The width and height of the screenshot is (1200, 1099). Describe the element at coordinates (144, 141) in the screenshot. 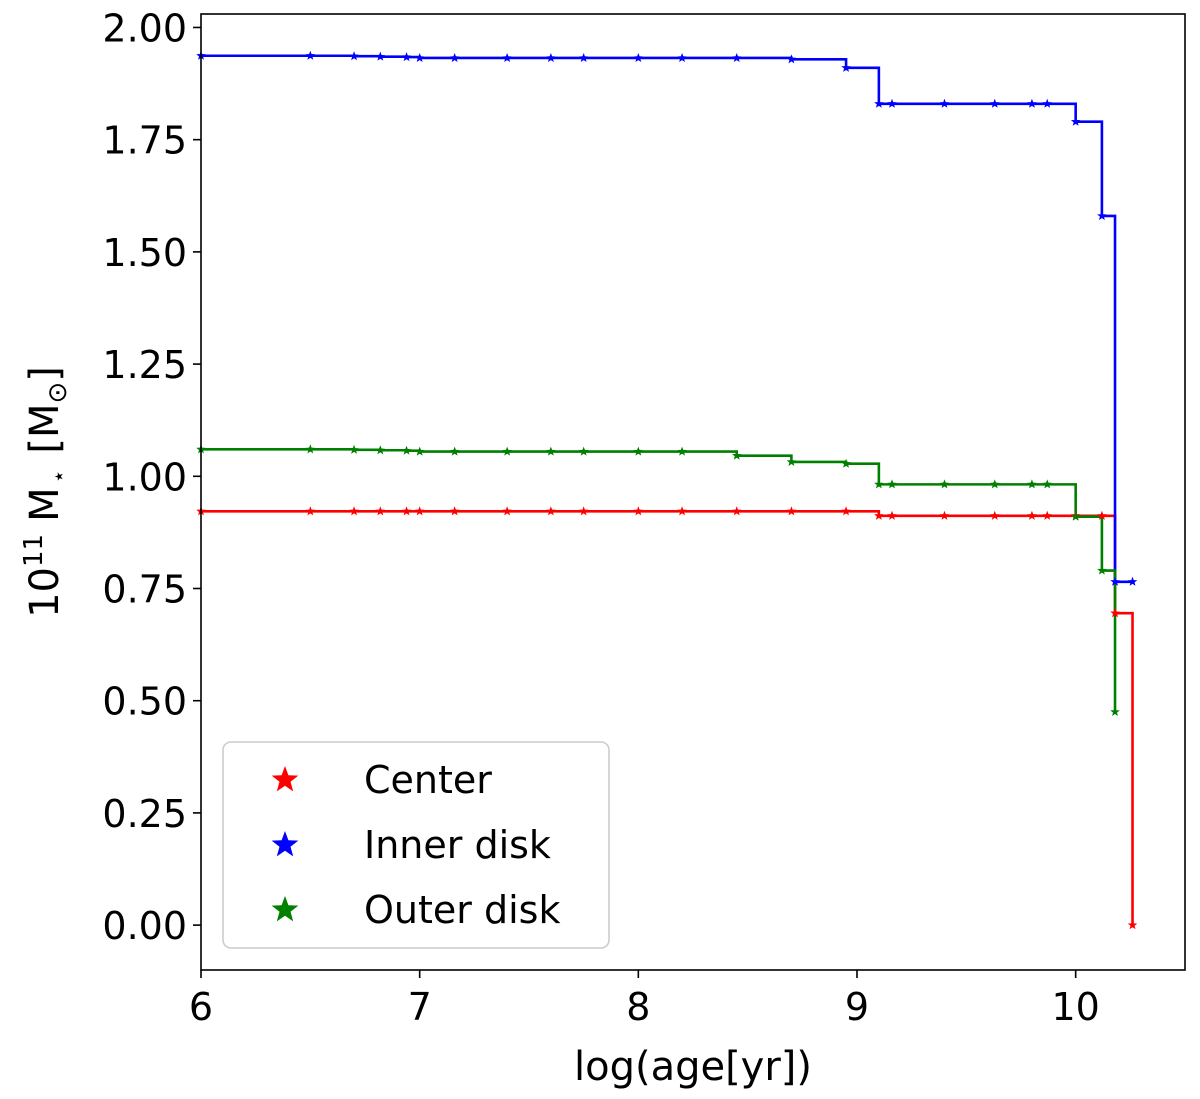

I see `y-tick-label: 1.75` at that location.